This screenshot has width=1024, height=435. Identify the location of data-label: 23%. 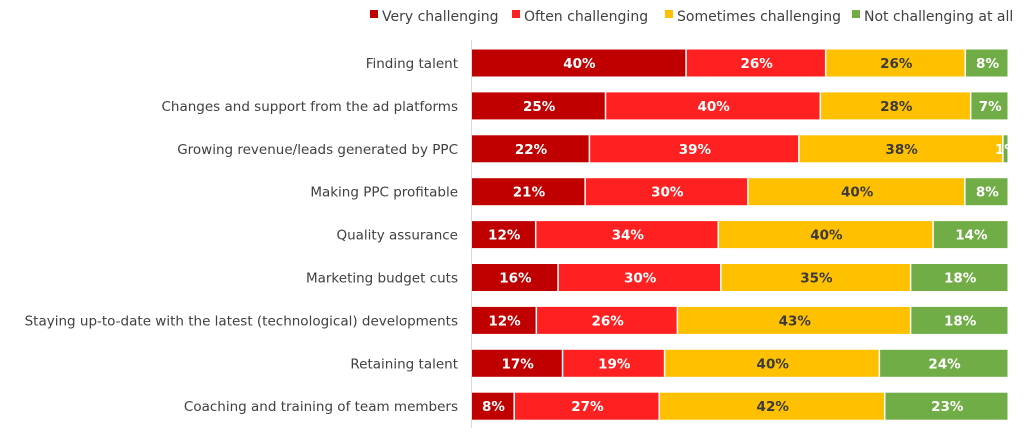
(947, 407).